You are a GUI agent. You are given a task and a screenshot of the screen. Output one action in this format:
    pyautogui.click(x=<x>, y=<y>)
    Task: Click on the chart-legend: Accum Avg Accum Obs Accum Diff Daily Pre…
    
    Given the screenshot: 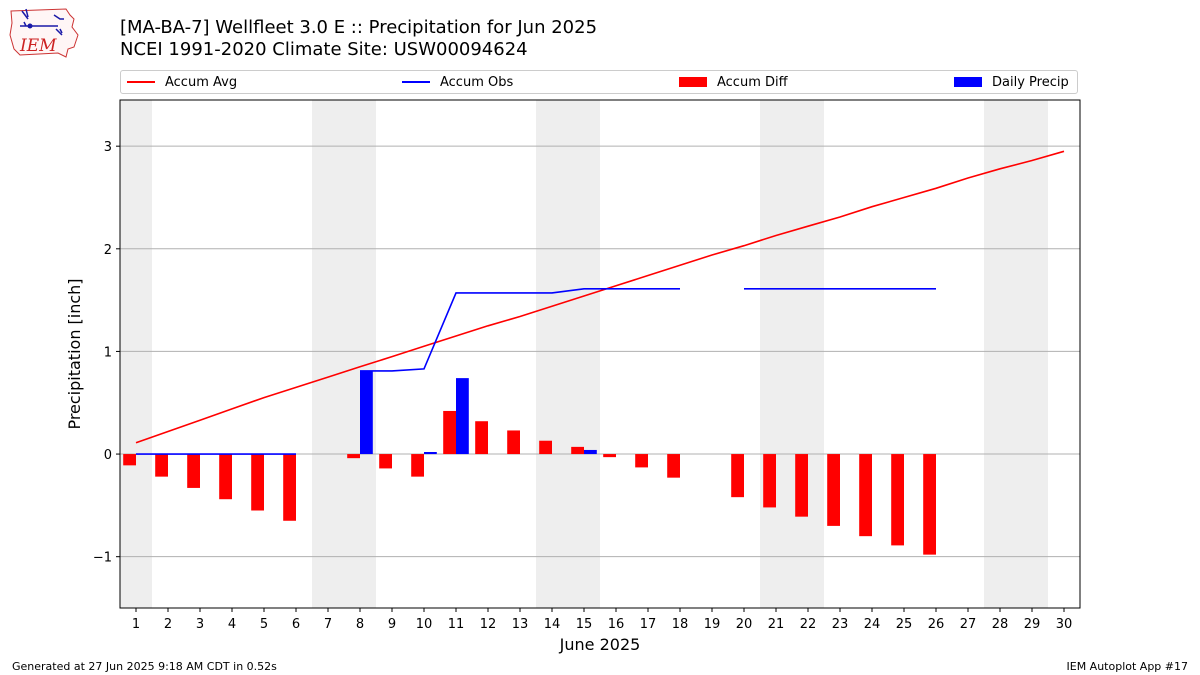 What is the action you would take?
    pyautogui.click(x=599, y=82)
    